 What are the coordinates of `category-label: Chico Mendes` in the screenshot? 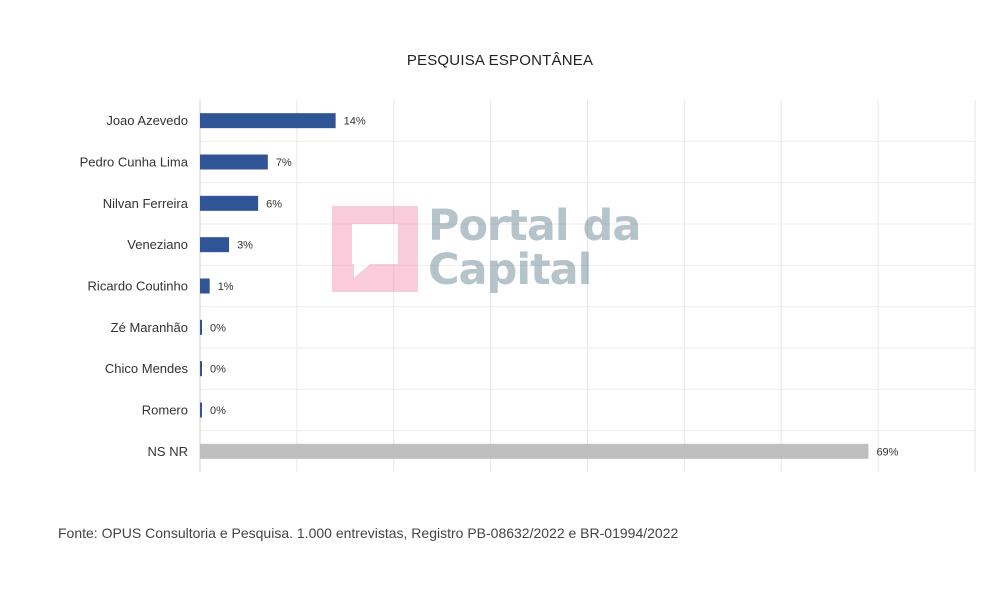 It's located at (147, 368).